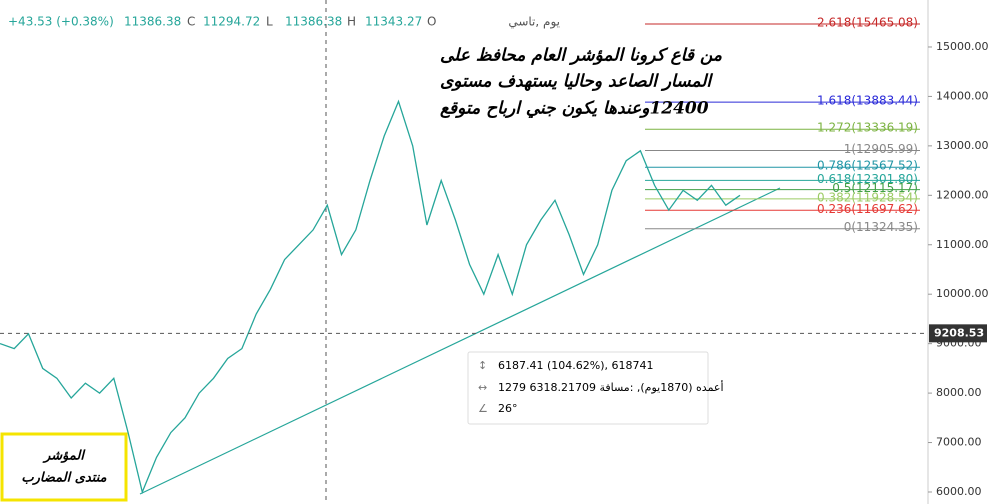  I want to click on measure-text: 26°, so click(508, 408).